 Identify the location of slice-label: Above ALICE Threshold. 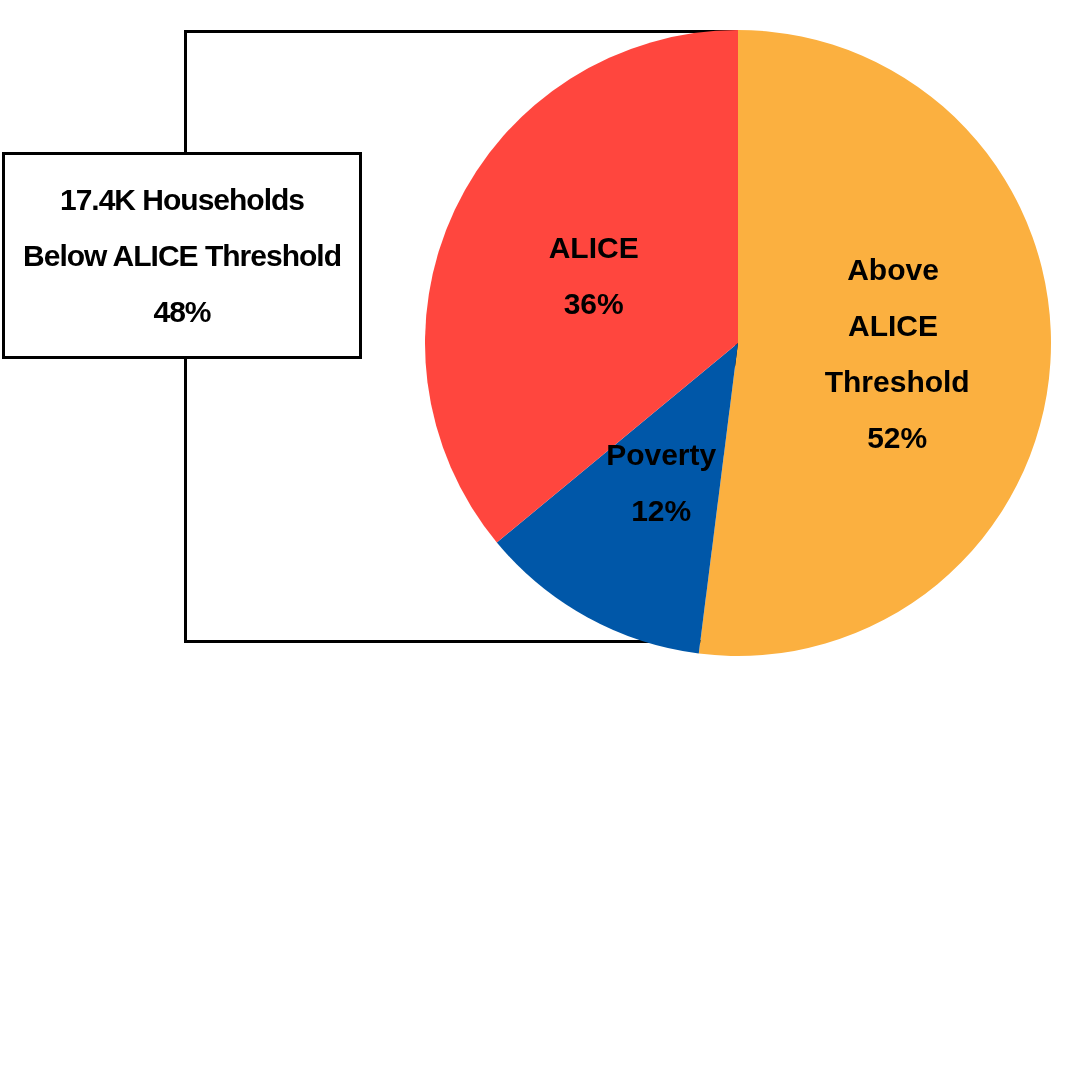
(897, 325).